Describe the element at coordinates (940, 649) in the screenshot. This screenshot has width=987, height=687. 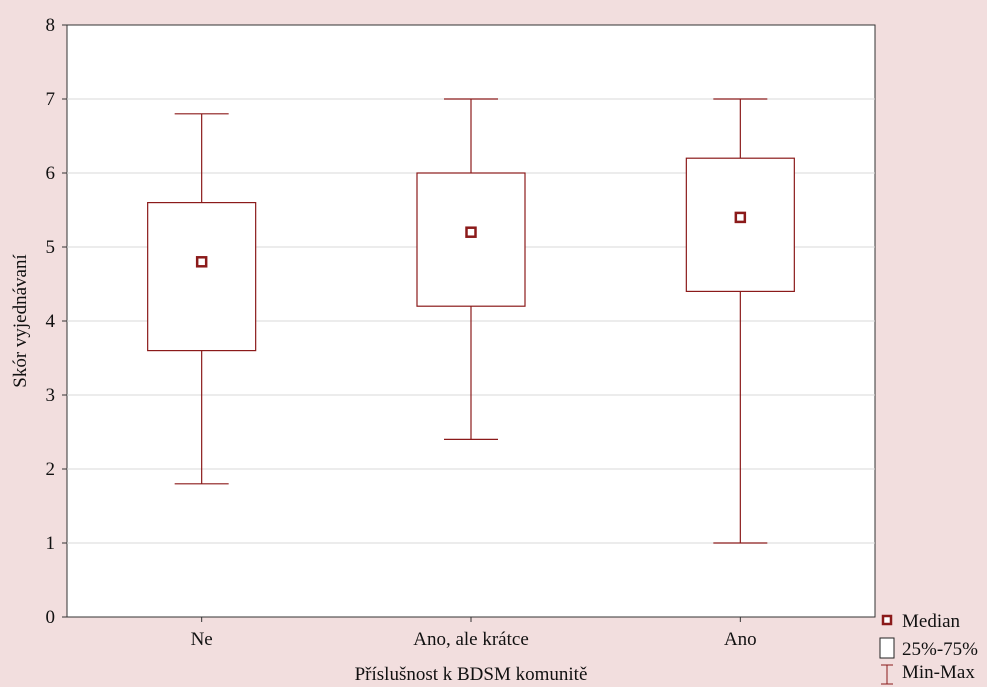
I see `legend-box-label: 25%-75%` at that location.